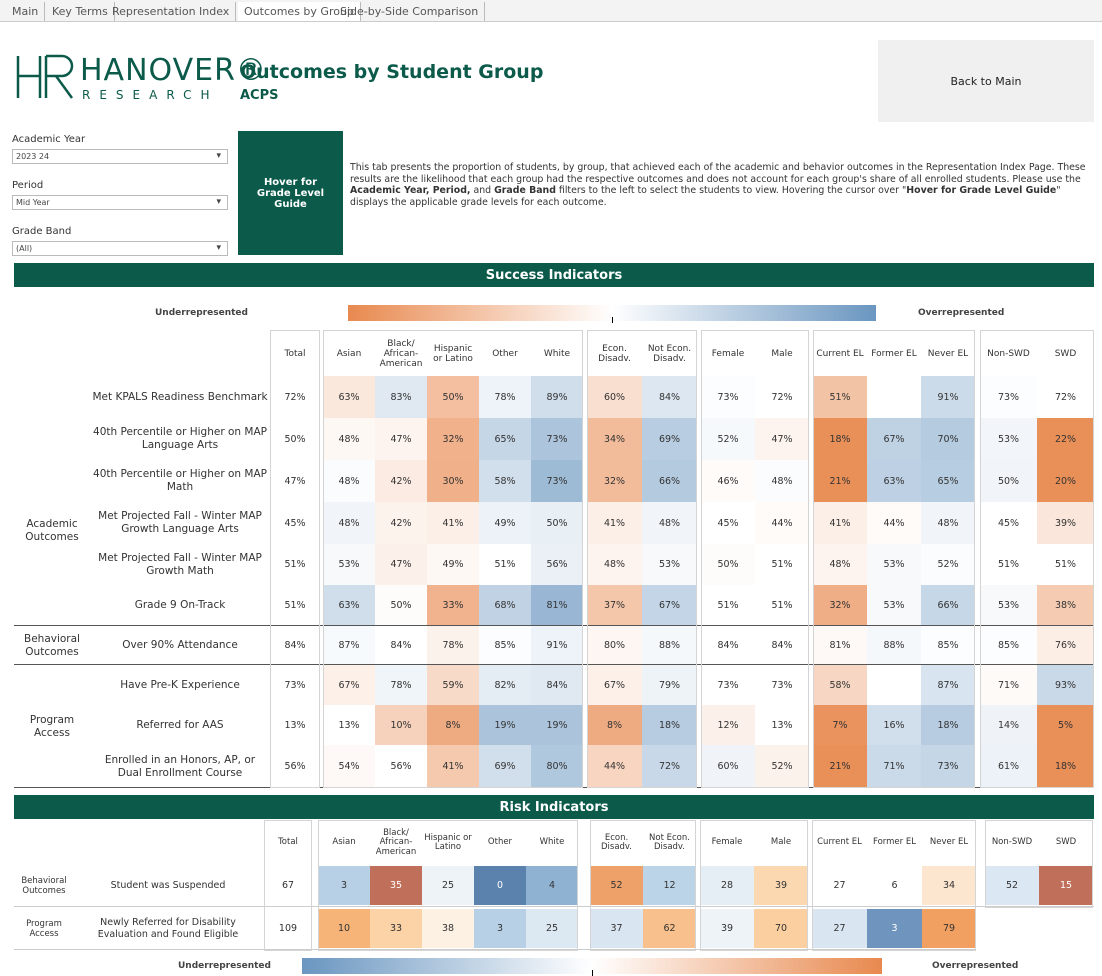 The width and height of the screenshot is (1102, 976). I want to click on column-header: Hispanic or Latino, so click(448, 842).